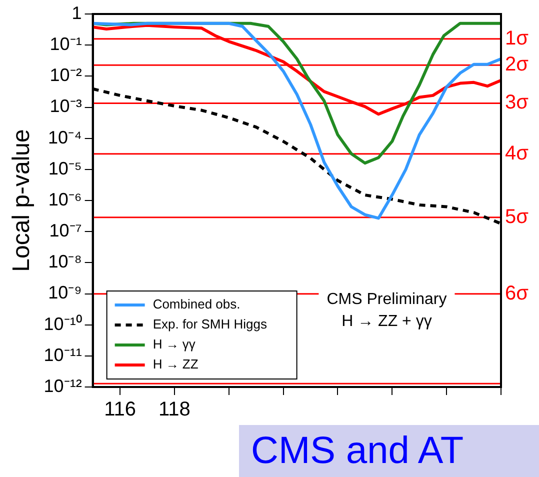  Describe the element at coordinates (517, 38) in the screenshot. I see `ref-line-label: 1σ` at that location.